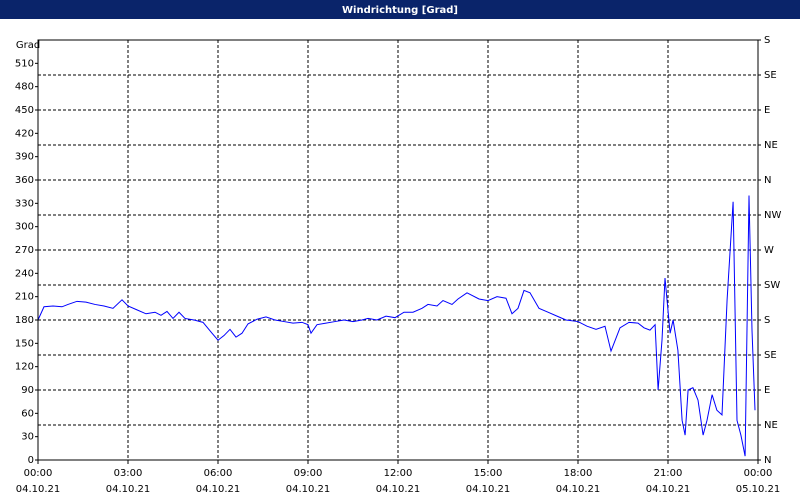 This screenshot has height=504, width=800. Describe the element at coordinates (27, 390) in the screenshot. I see `y-tick-label: 90` at that location.